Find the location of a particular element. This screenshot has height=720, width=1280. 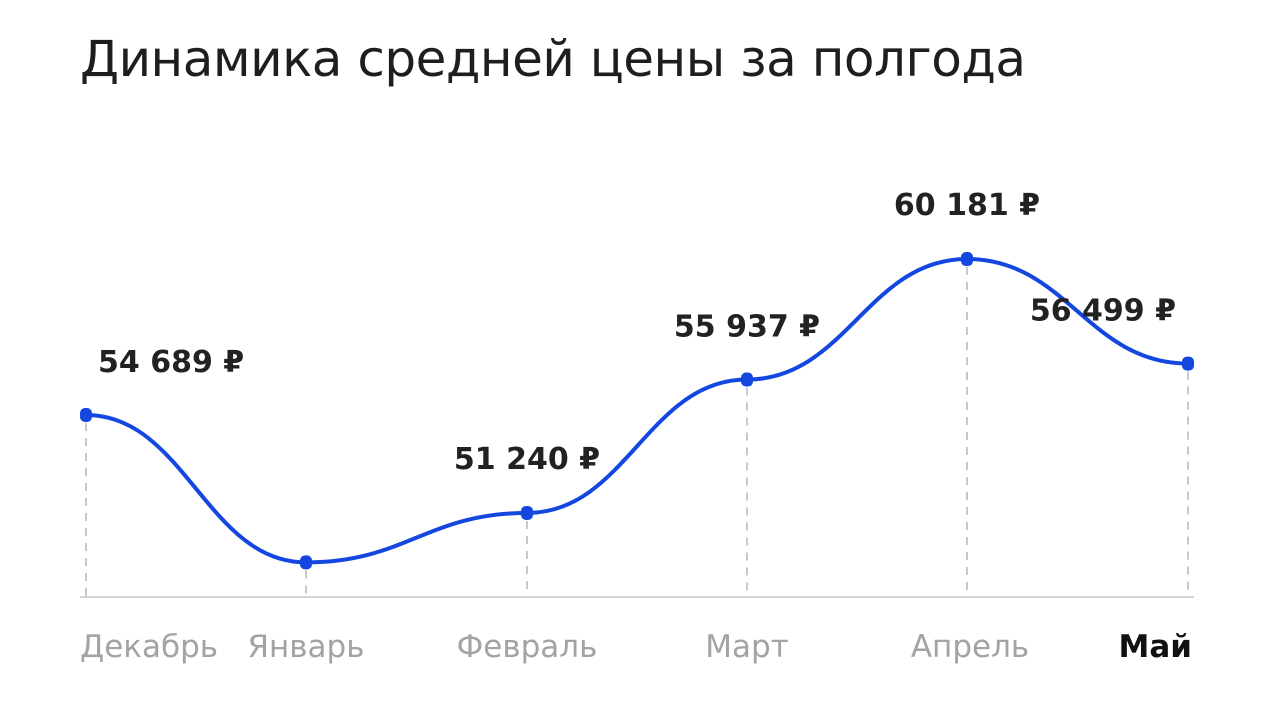

x-tick-label-Май: Май is located at coordinates (1156, 647).